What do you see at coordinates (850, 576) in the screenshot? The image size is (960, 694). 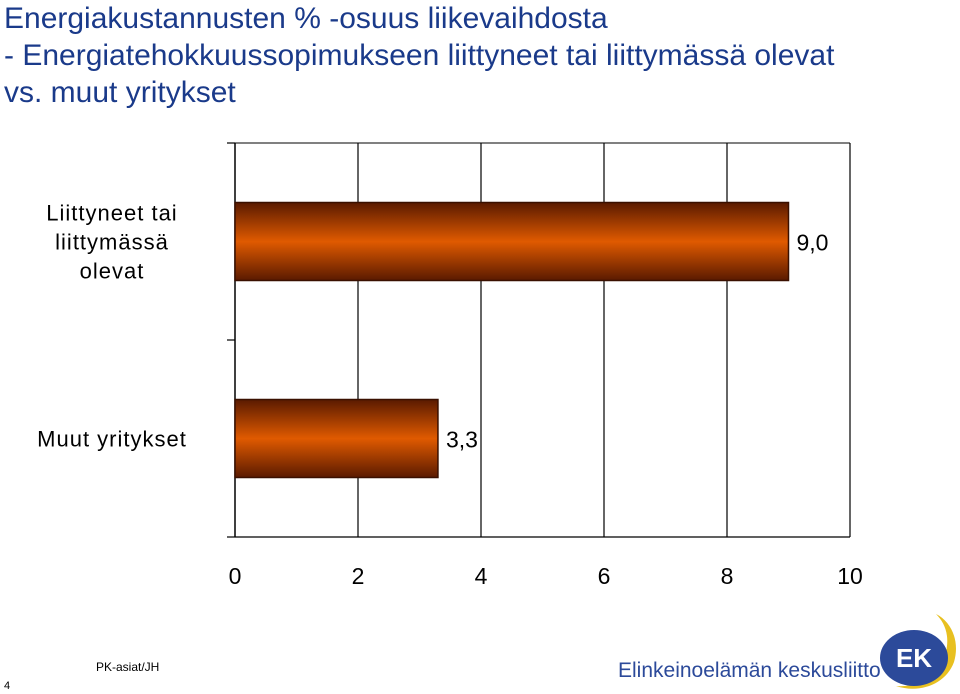 I see `x-tick-label: 10` at bounding box center [850, 576].